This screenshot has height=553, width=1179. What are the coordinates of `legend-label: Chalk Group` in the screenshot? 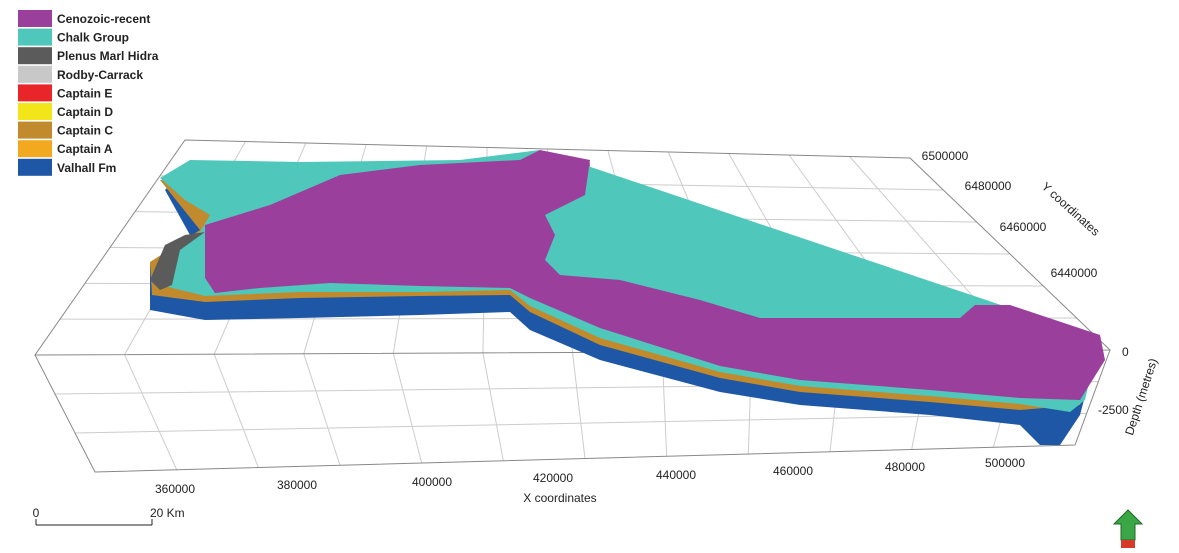 It's located at (93, 38).